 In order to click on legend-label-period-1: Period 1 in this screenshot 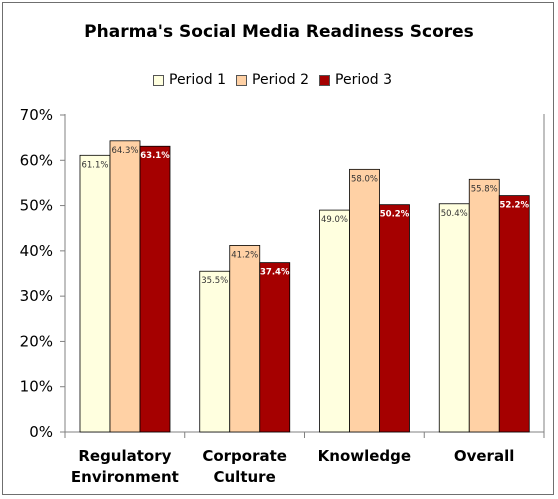, I will do `click(198, 80)`.